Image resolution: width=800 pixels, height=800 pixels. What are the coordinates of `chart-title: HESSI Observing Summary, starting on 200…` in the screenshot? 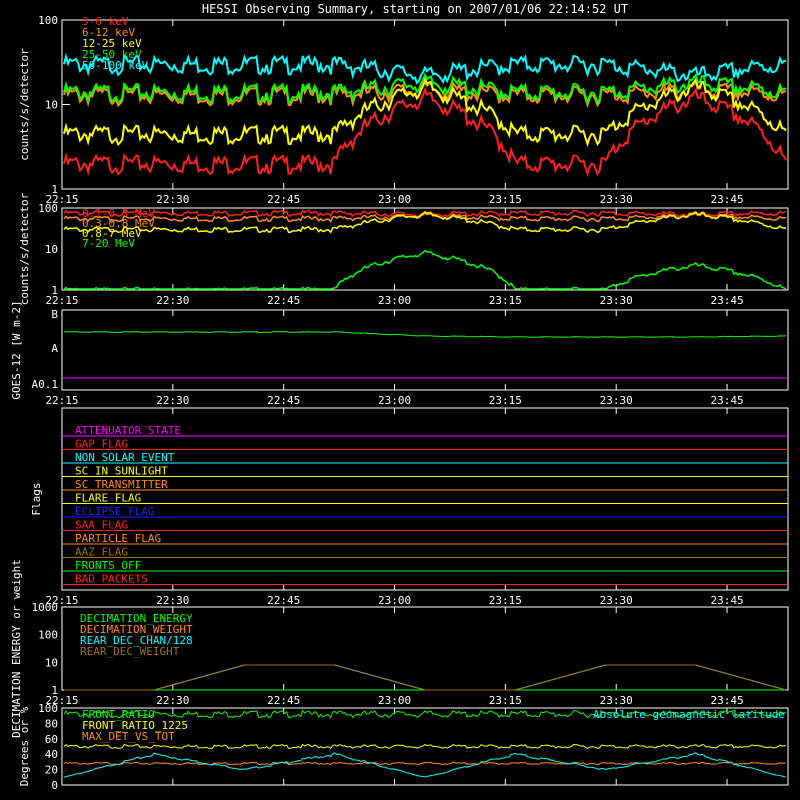 It's located at (415, 9).